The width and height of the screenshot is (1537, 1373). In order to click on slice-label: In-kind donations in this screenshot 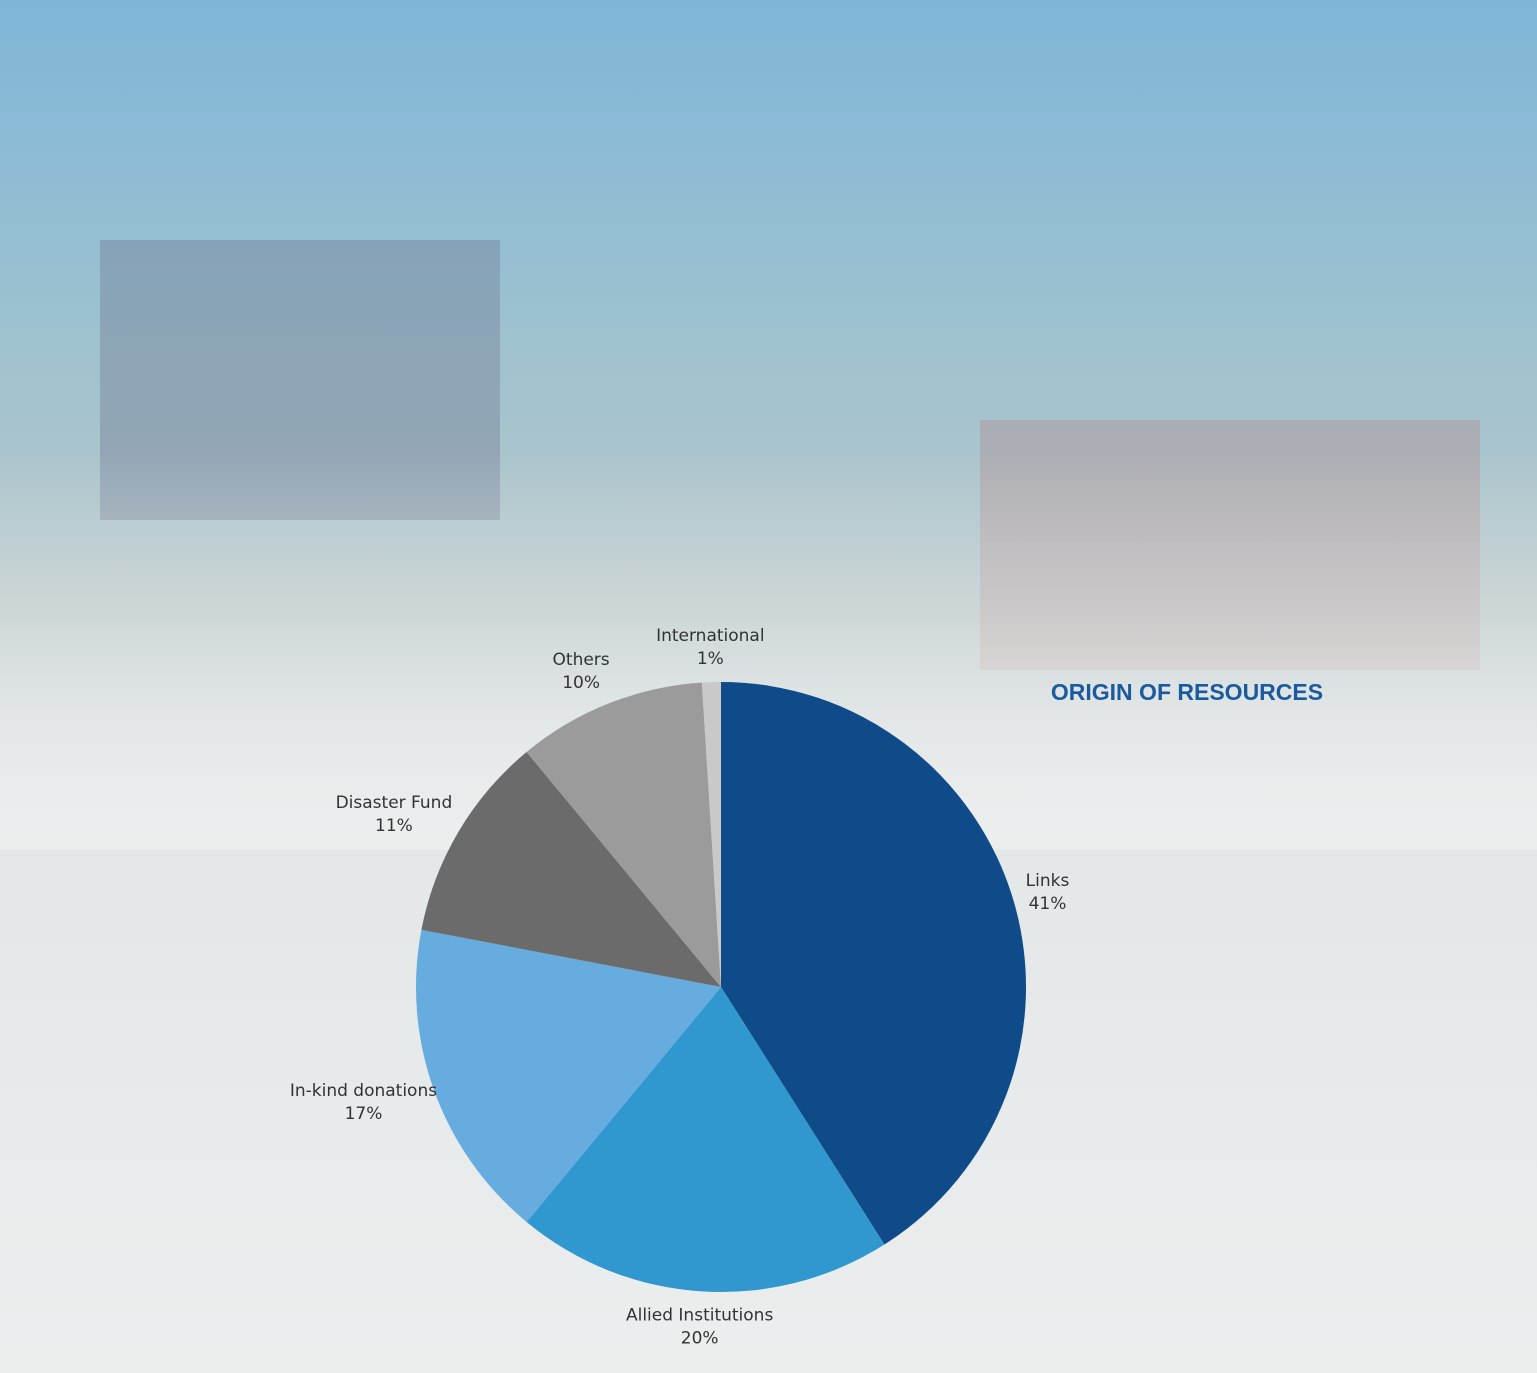, I will do `click(363, 1091)`.